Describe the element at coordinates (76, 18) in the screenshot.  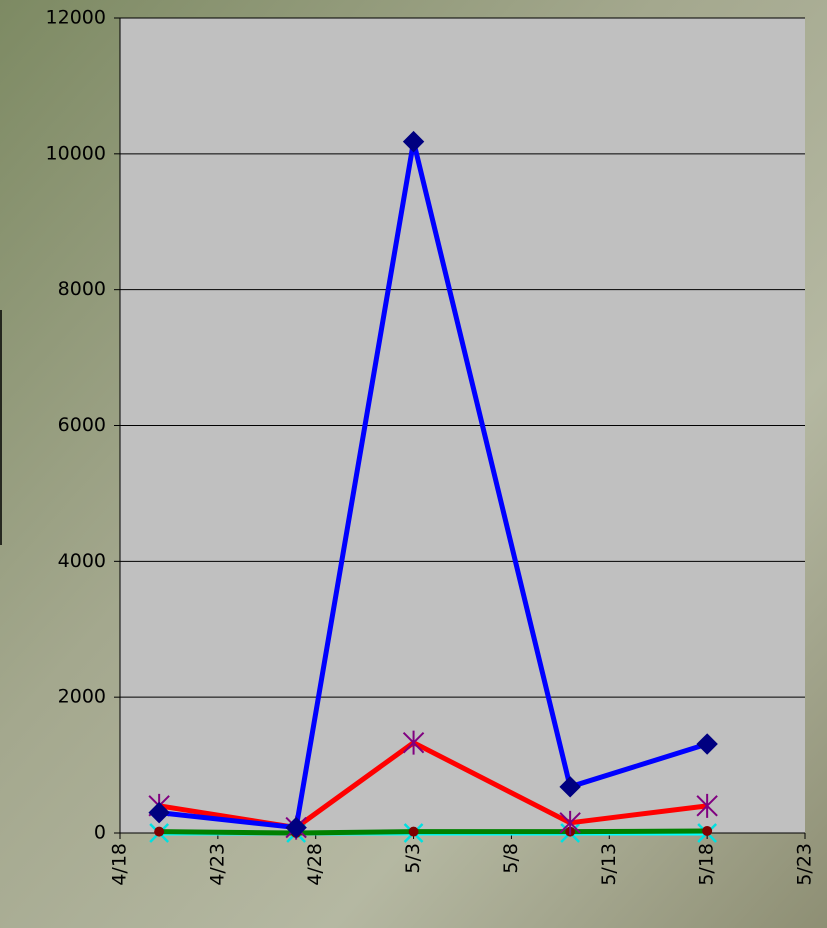
I see `y-tick-label: 12000` at that location.